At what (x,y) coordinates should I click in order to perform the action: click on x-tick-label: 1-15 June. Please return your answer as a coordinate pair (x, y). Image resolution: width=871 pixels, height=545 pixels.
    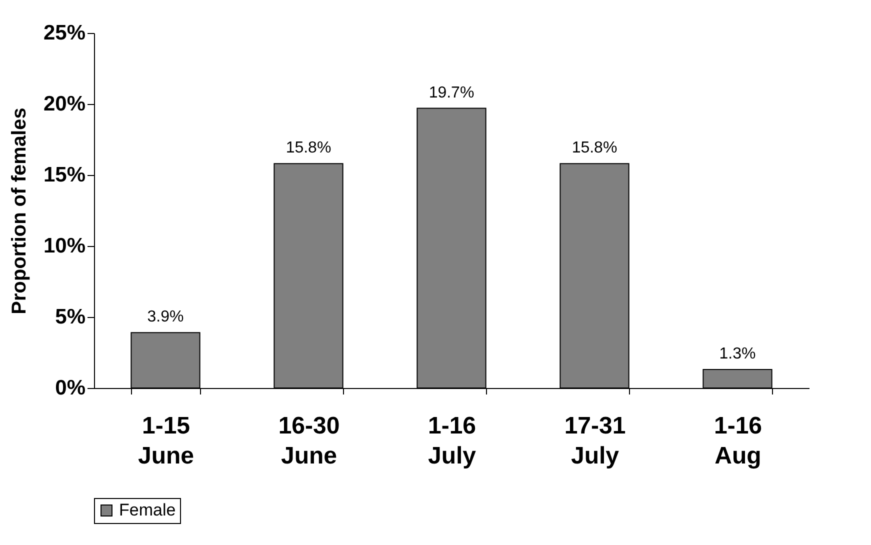
    Looking at the image, I should click on (166, 441).